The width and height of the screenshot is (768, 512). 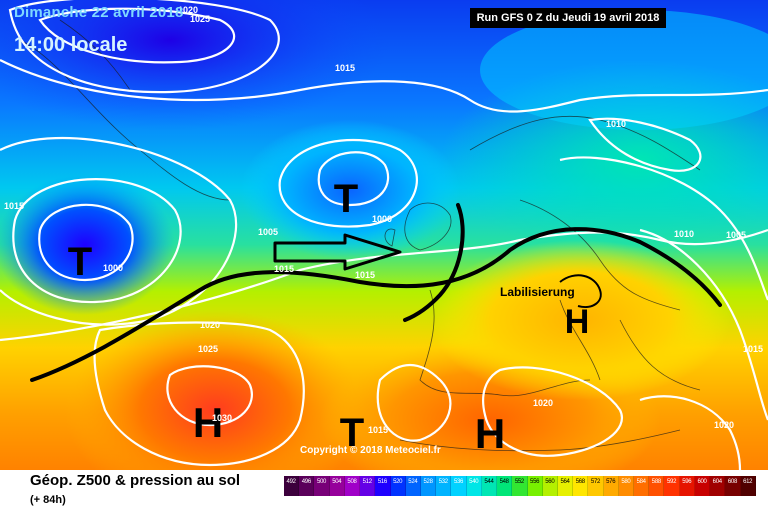 I want to click on legend-cell: 500, so click(x=322, y=486).